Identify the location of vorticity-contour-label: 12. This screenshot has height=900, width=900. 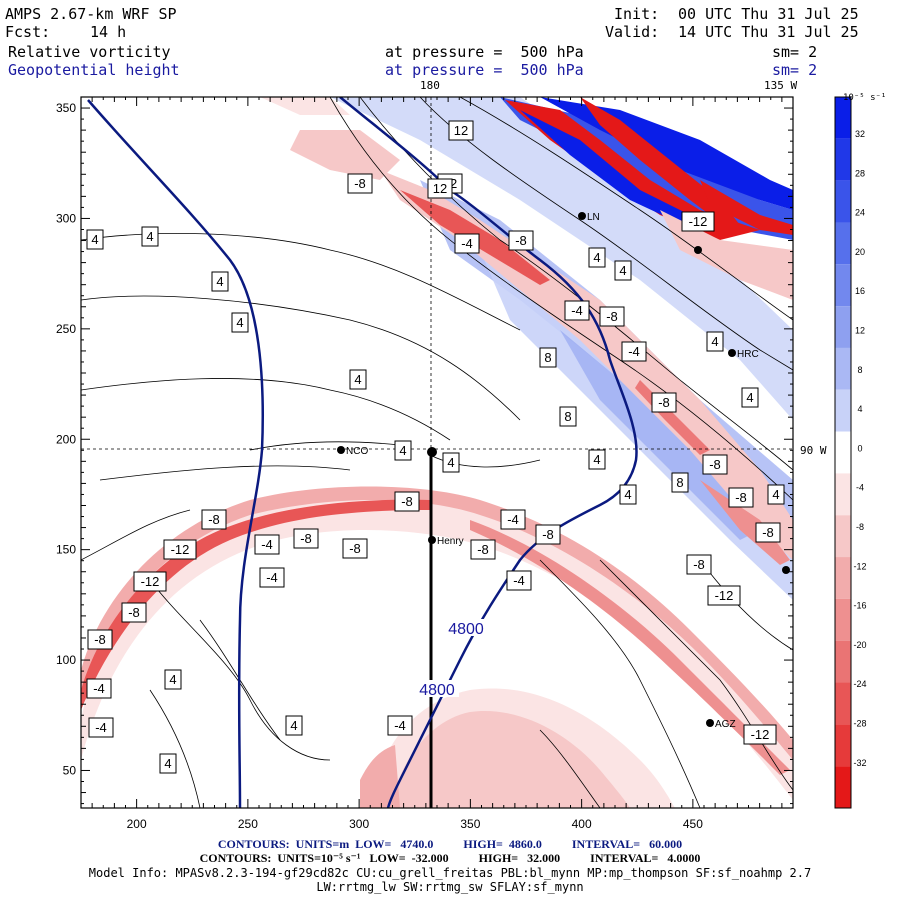
(440, 188).